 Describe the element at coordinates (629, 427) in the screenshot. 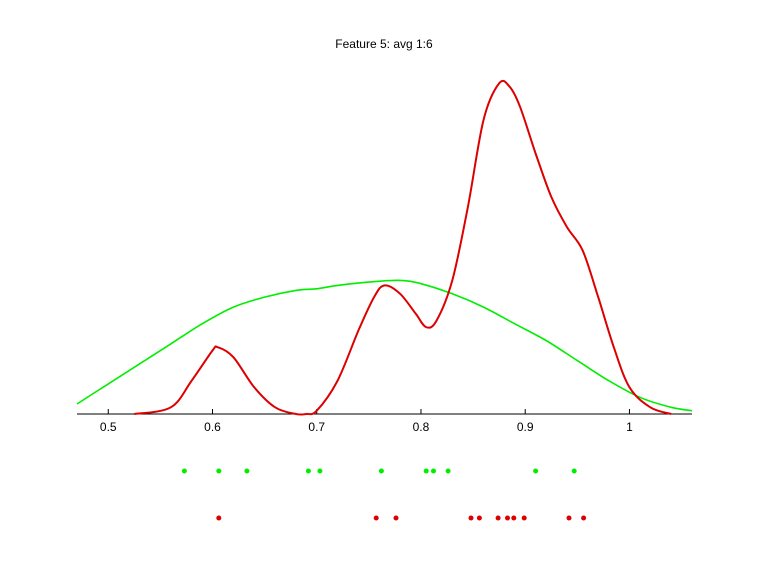

I see `x-tick-label: 1` at that location.